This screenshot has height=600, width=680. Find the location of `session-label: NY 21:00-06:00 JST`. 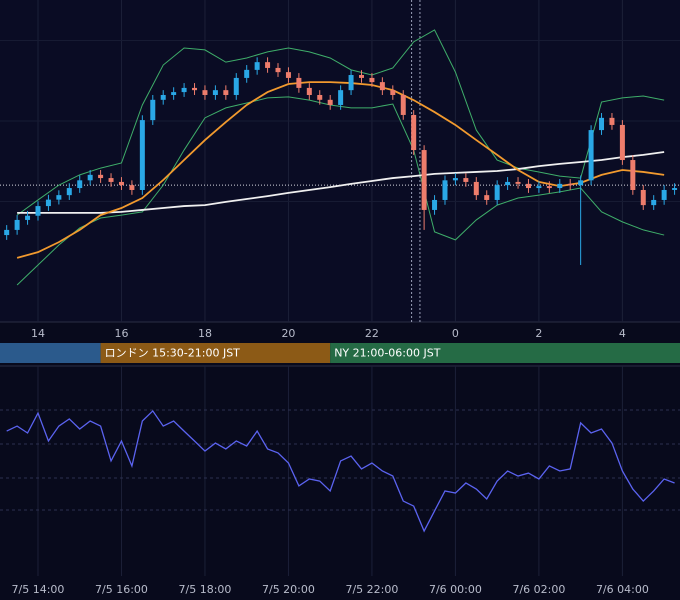

session-label: NY 21:00-06:00 JST is located at coordinates (387, 353).